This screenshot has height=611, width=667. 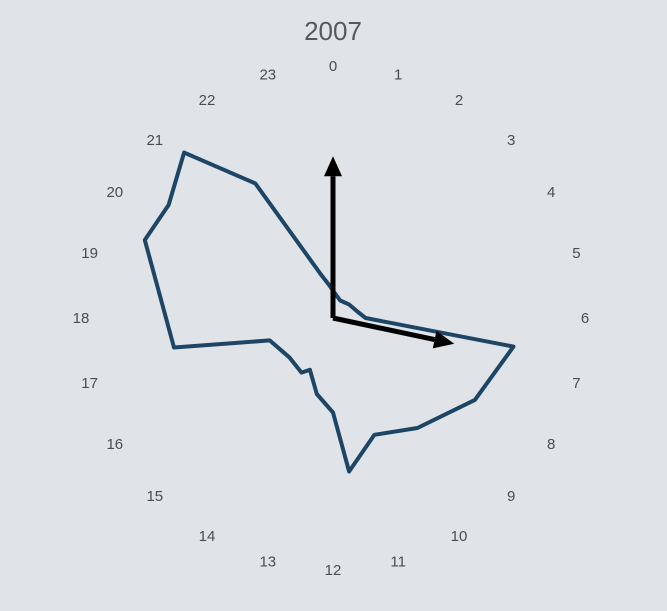 What do you see at coordinates (207, 536) in the screenshot?
I see `hour-label-14: 14` at bounding box center [207, 536].